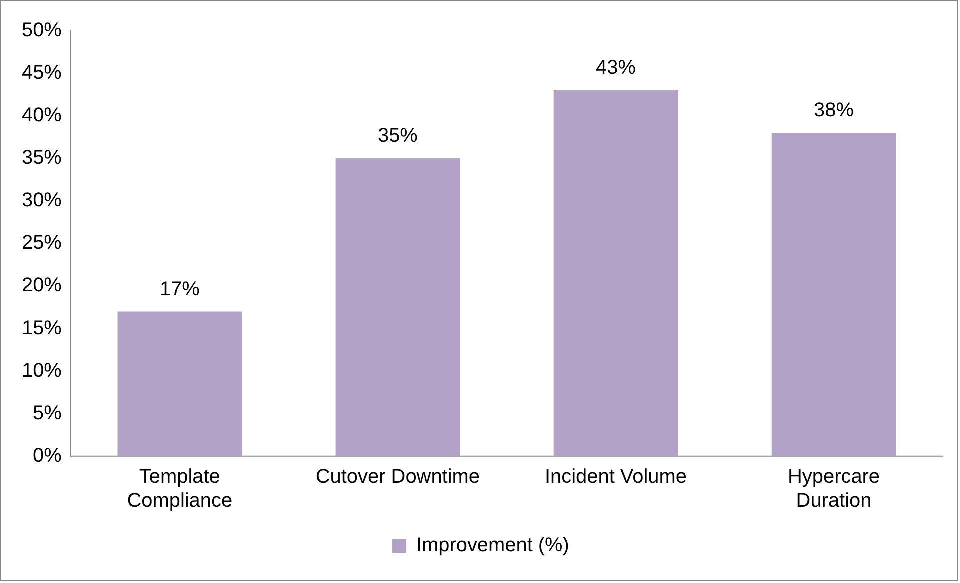  I want to click on x-tick-label: Cutover Downtime, so click(398, 477).